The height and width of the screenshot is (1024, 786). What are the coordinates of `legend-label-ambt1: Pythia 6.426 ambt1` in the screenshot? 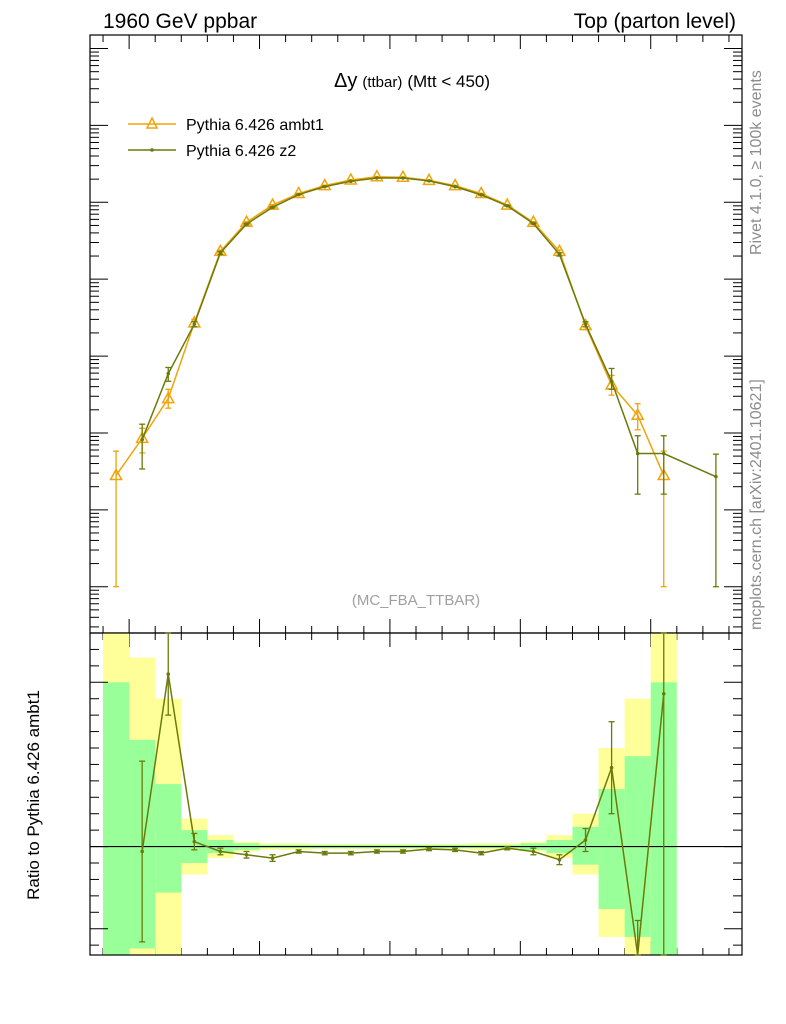 It's located at (255, 125).